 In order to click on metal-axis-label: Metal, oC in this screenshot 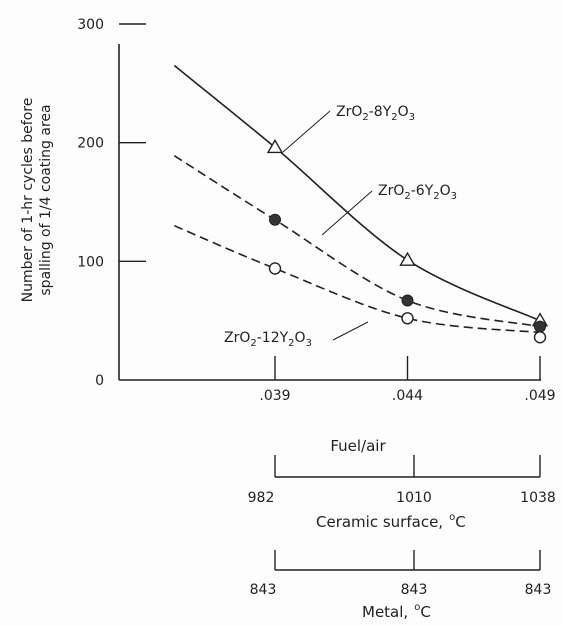, I will do `click(396, 611)`.